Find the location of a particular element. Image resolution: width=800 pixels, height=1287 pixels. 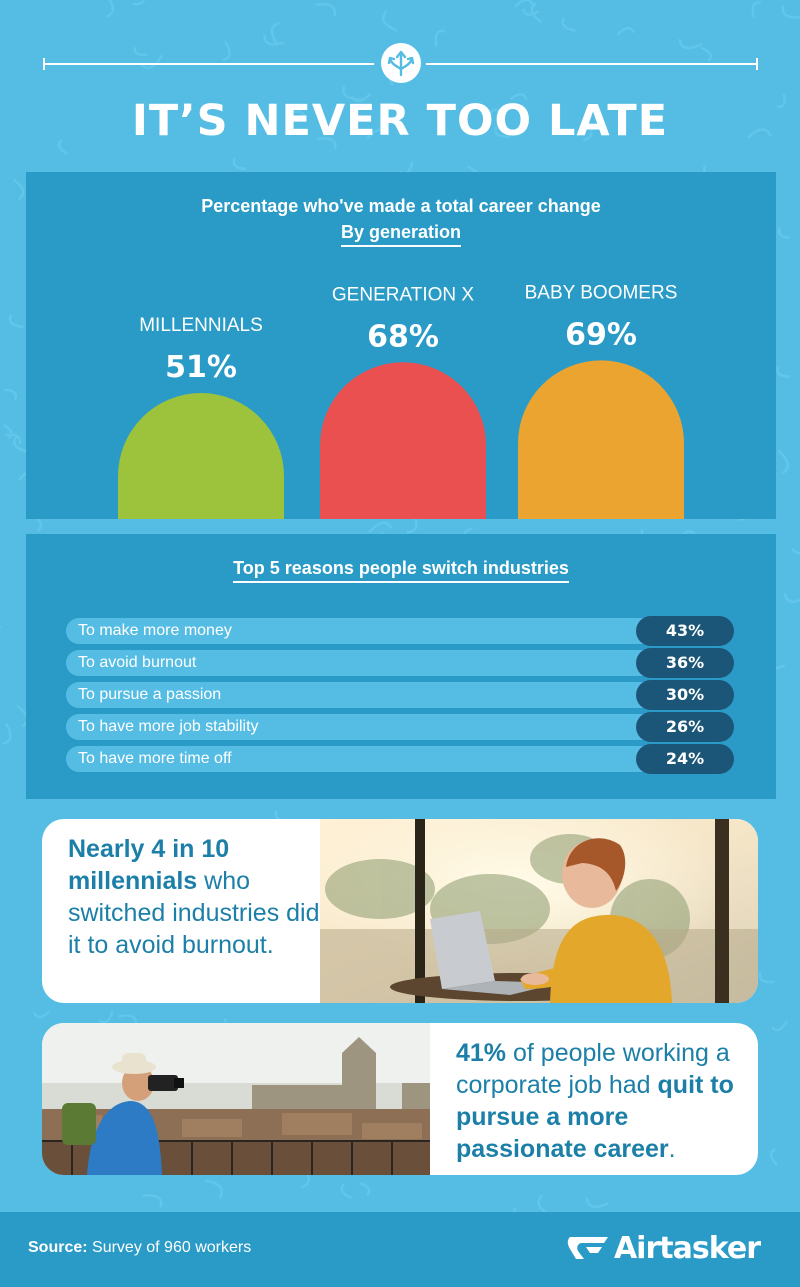

card-1-bold: Nearly 4 in 10 millennials is located at coordinates (149, 865).